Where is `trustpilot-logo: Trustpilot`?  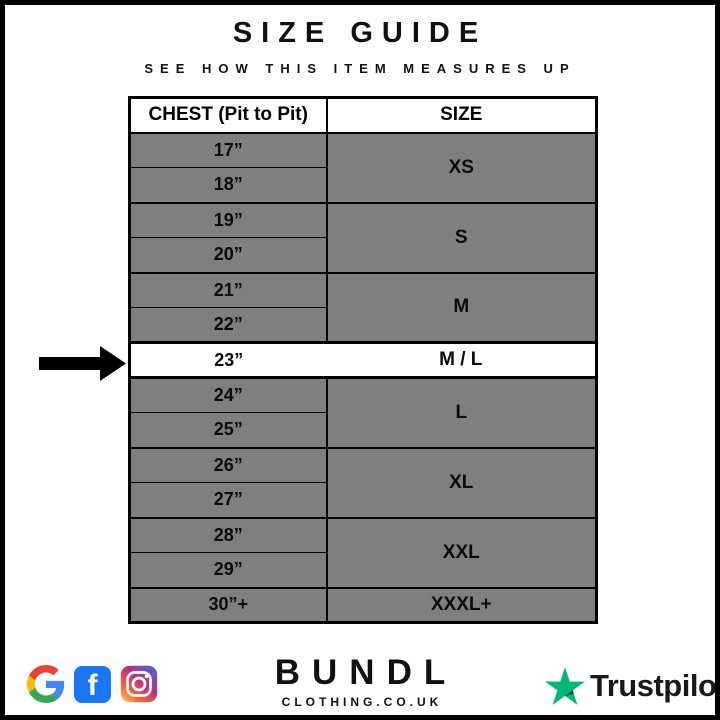 trustpilot-logo: Trustpilot is located at coordinates (632, 686).